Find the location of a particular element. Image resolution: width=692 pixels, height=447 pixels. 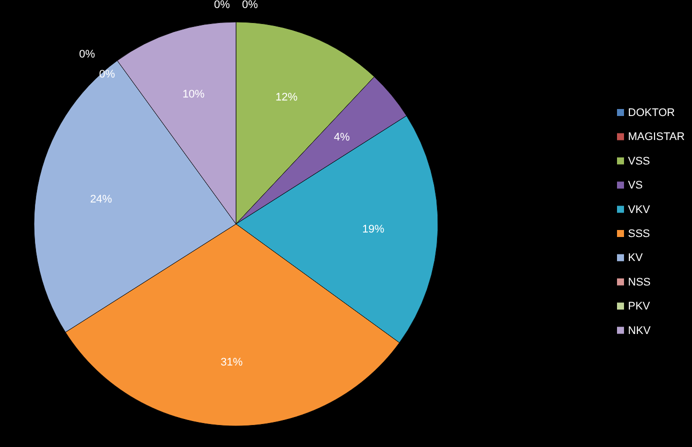

data-label: 12% is located at coordinates (287, 97).